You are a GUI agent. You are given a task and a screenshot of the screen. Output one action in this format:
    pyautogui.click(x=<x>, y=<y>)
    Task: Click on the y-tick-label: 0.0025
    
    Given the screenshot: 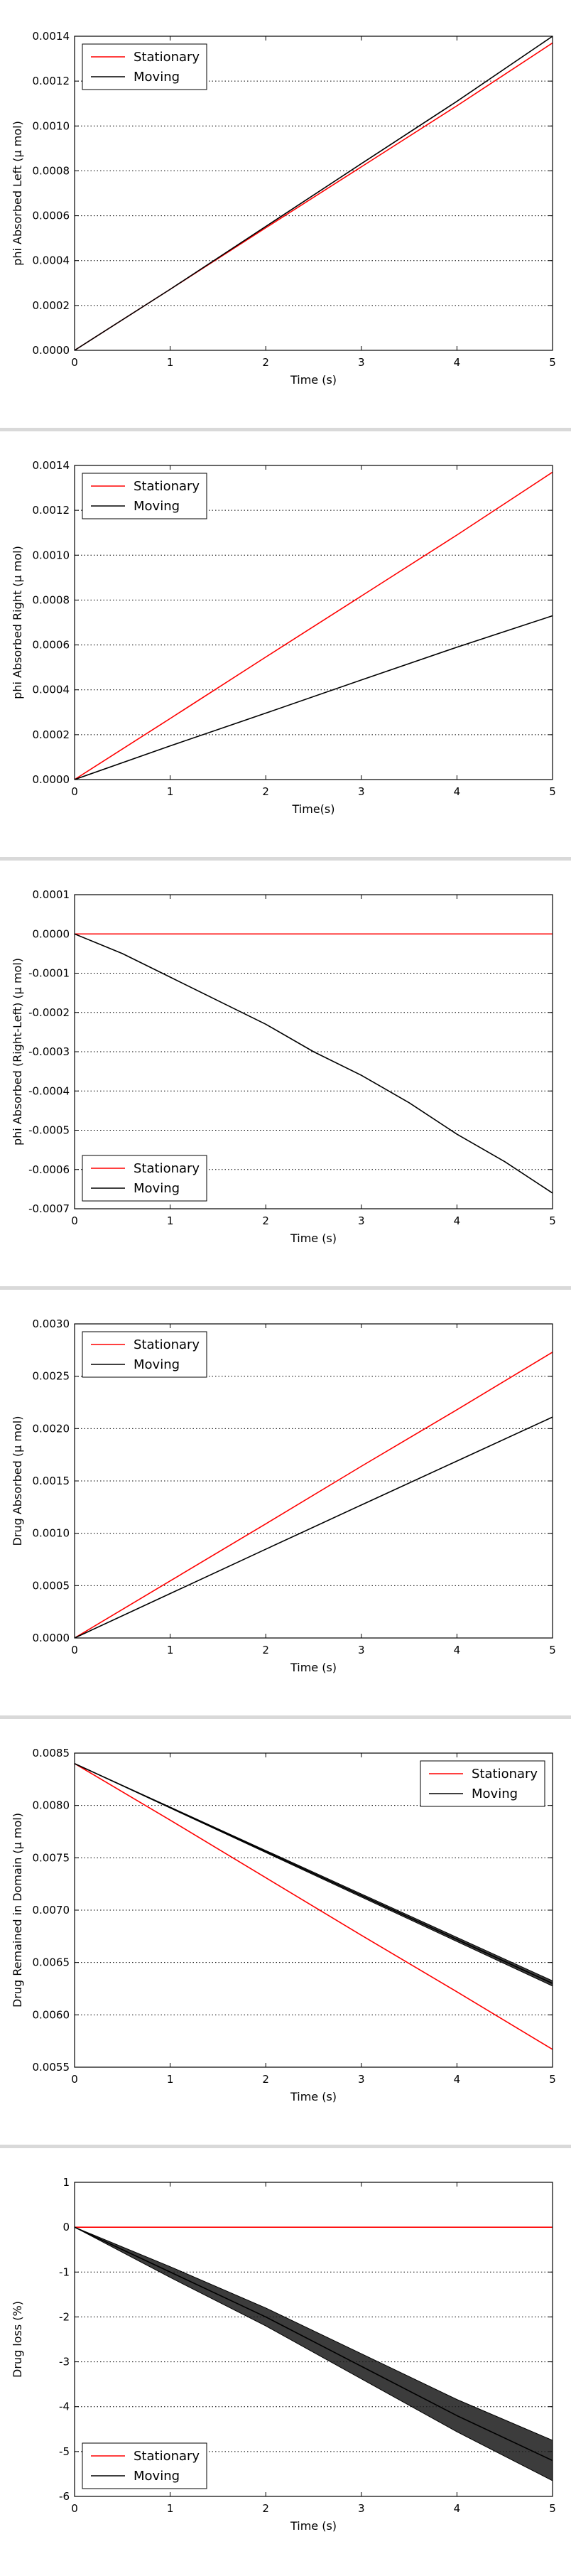 What is the action you would take?
    pyautogui.click(x=51, y=1376)
    